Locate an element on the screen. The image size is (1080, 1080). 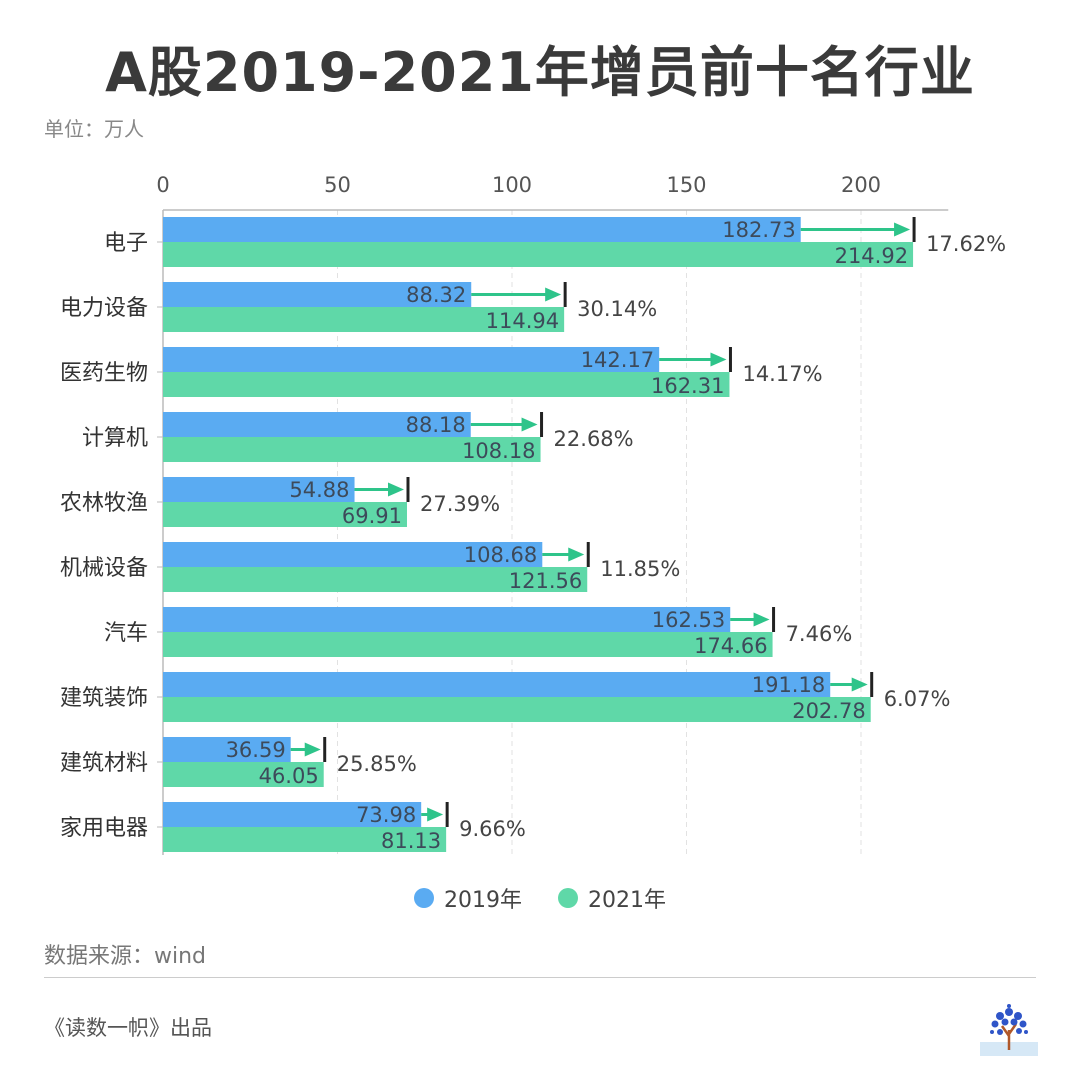
value-label-2021: 108.18 is located at coordinates (498, 451).